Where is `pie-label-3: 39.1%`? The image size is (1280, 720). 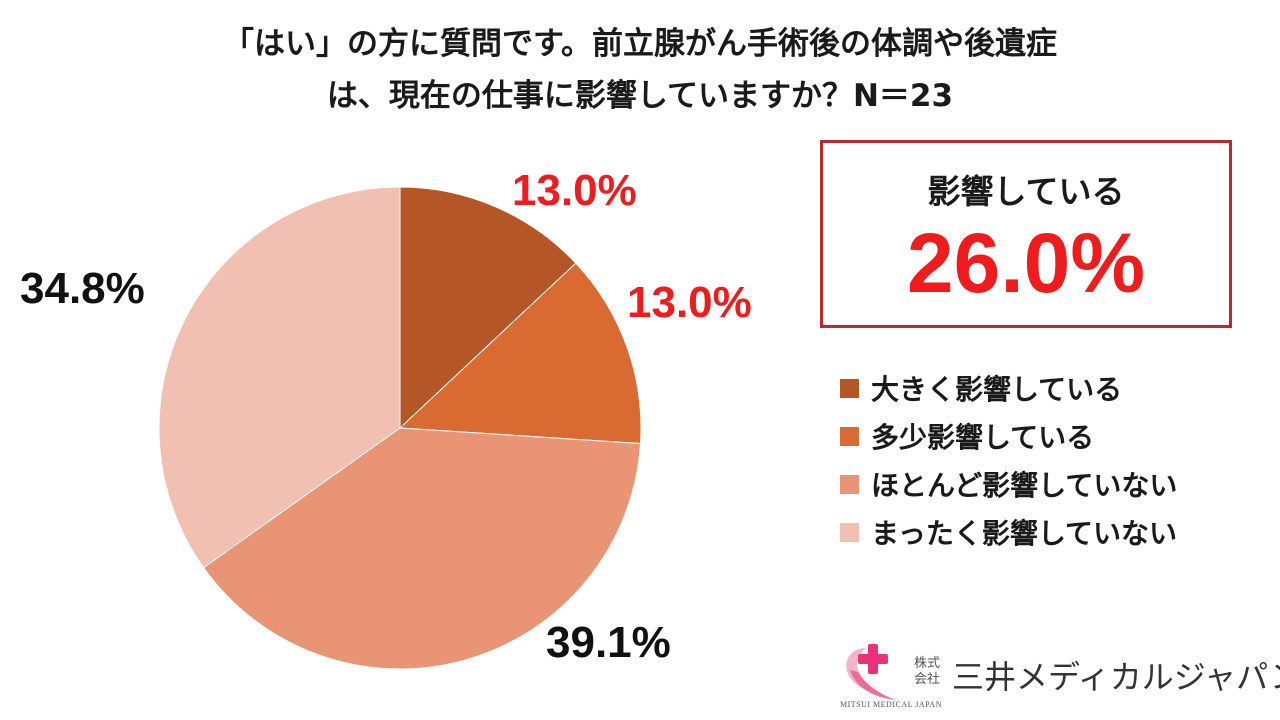
pie-label-3: 39.1% is located at coordinates (608, 642).